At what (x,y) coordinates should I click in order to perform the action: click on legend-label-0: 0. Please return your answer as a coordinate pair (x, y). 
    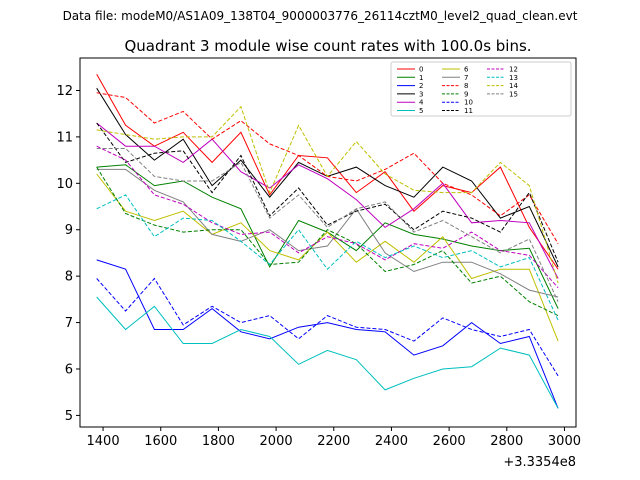
    Looking at the image, I should click on (421, 70).